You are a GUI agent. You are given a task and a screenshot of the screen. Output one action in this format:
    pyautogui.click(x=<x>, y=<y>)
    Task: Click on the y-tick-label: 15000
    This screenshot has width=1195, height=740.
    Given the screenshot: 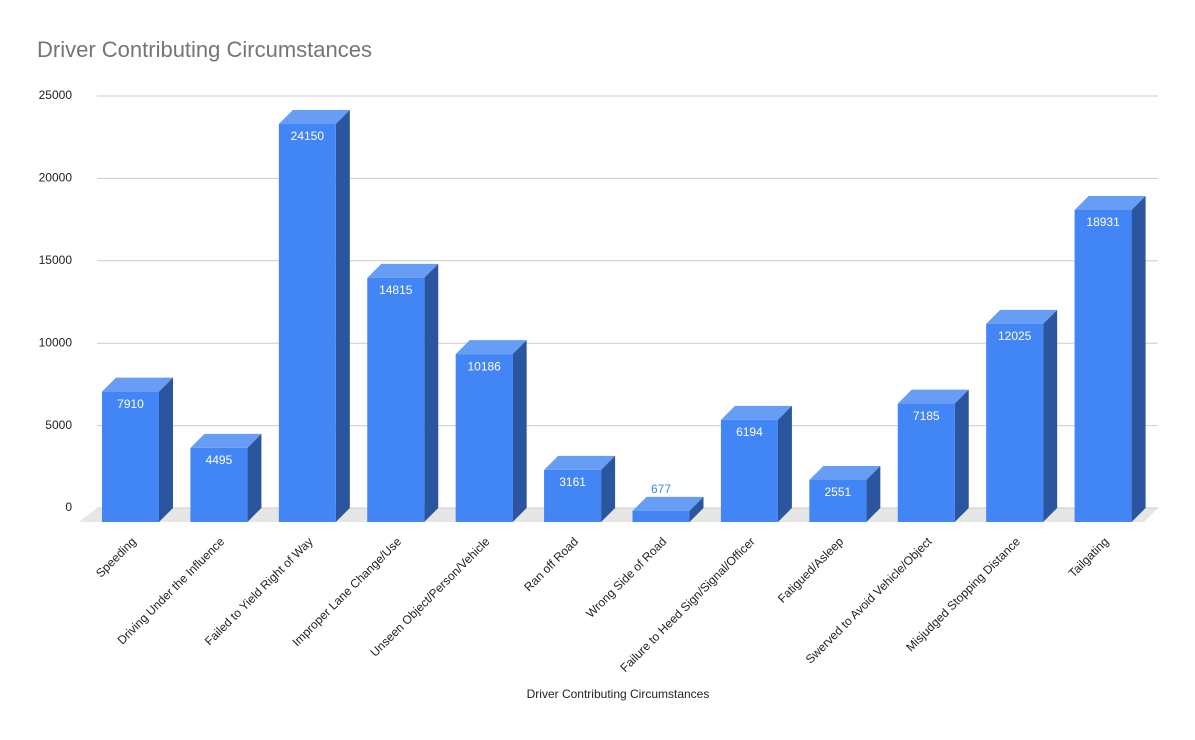 What is the action you would take?
    pyautogui.click(x=56, y=260)
    